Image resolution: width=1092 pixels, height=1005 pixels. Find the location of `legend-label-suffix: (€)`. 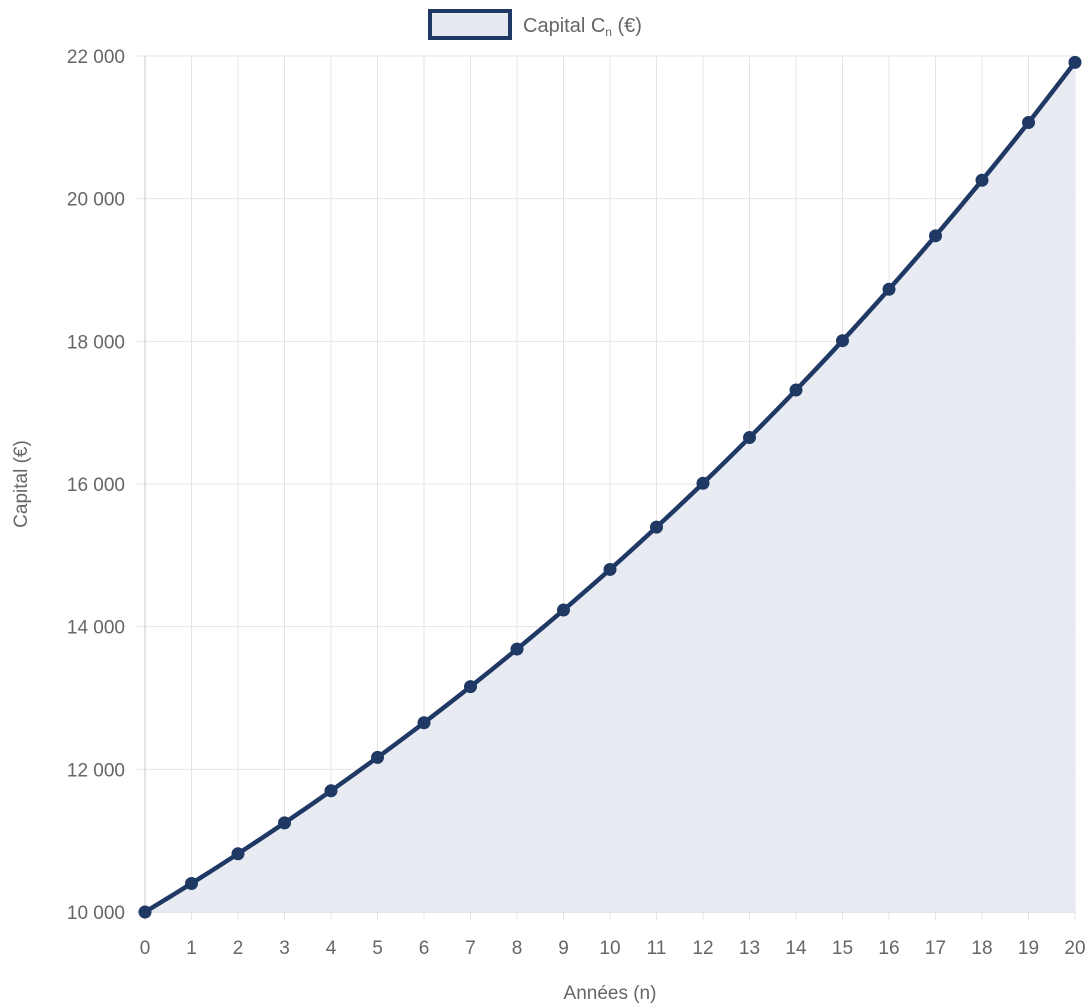

legend-label-suffix: (€) is located at coordinates (627, 26).